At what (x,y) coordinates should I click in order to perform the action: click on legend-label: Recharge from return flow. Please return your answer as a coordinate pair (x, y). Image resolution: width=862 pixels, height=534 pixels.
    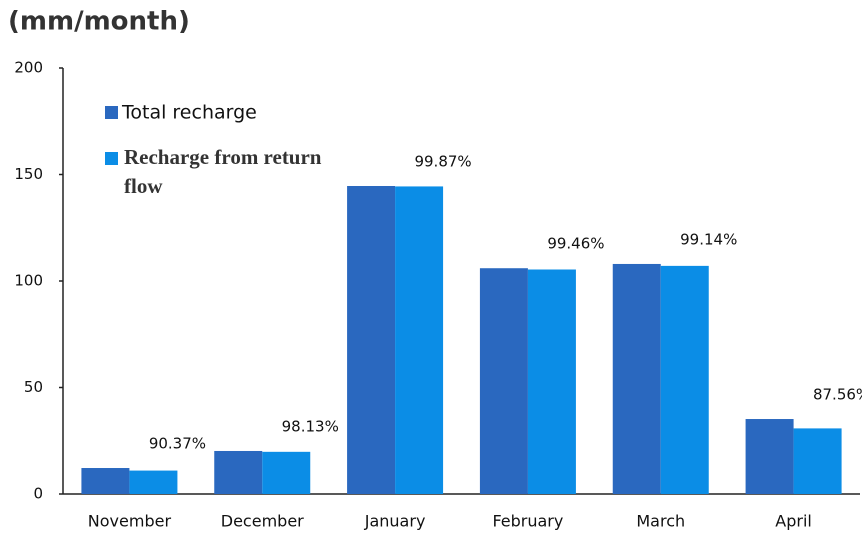
    Looking at the image, I should click on (223, 171).